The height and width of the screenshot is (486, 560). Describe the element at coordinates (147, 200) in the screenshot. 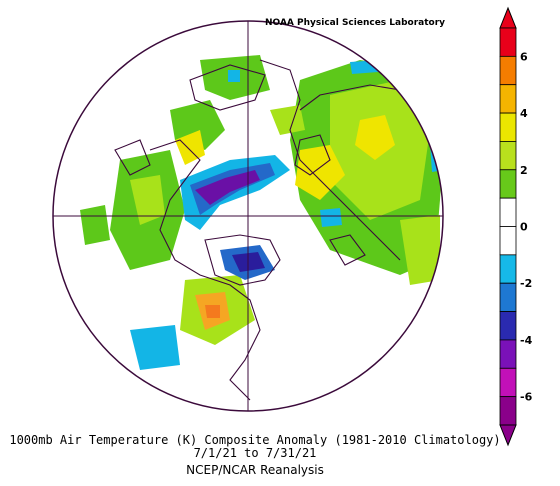

I see `canada-light-region` at that location.